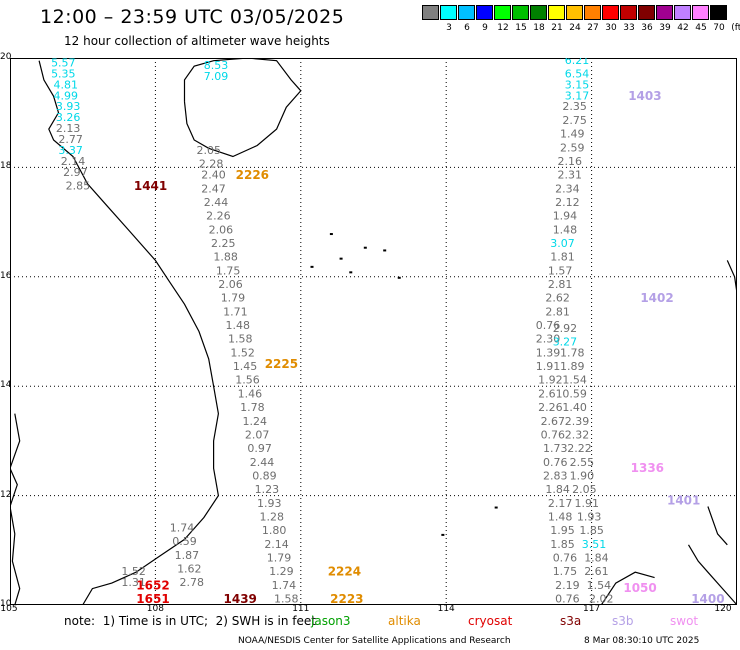  Describe the element at coordinates (567, 585) in the screenshot. I see `wave-height-value: 2.19` at that location.